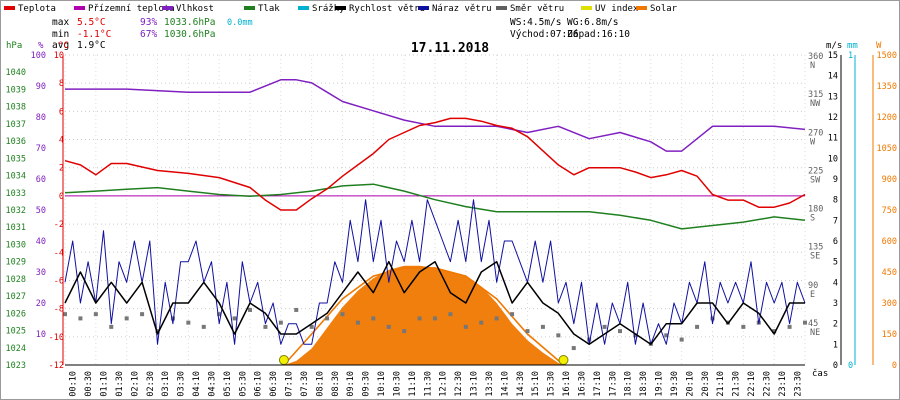  Describe the element at coordinates (63, 46) in the screenshot. I see `axis-title-temperature: °C` at that location.